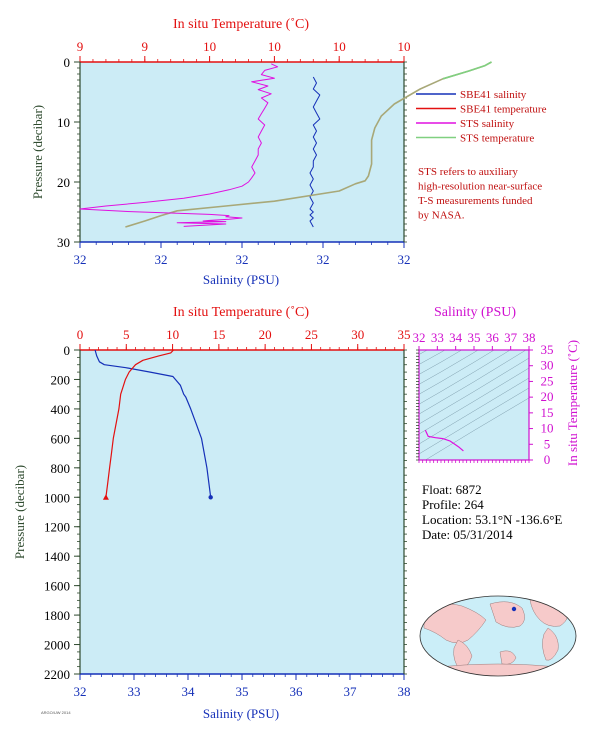 The image size is (601, 736). What do you see at coordinates (452, 489) in the screenshot?
I see `float-number: Float: 6872` at bounding box center [452, 489].